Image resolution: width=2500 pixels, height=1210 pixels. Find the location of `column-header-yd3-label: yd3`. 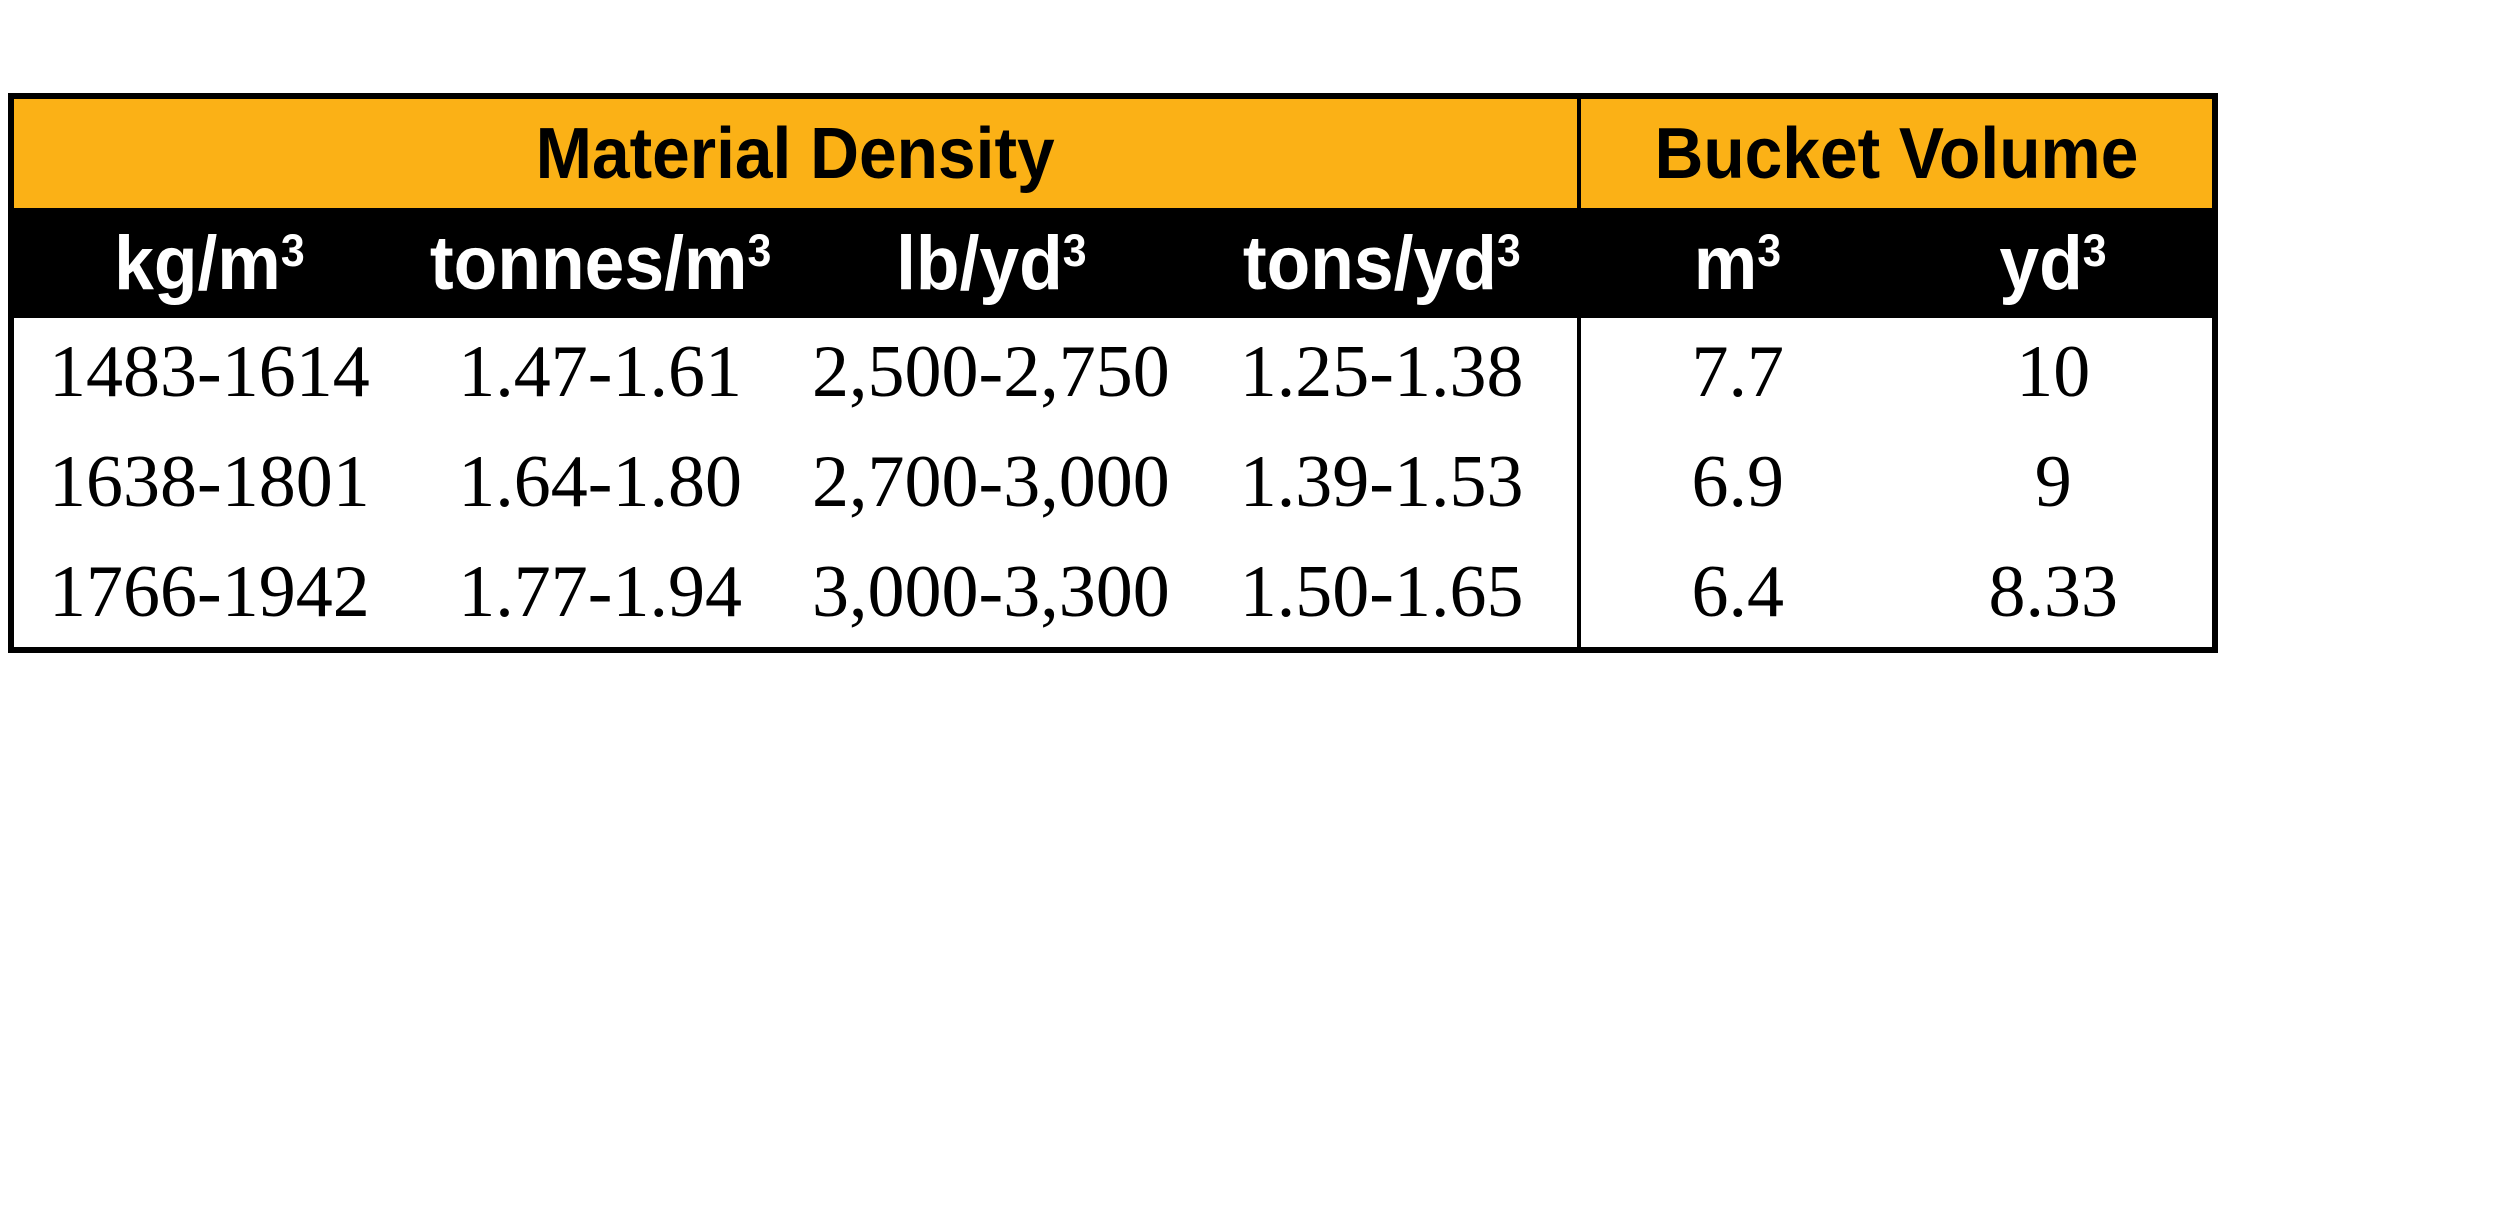

column-header-yd3-label: yd3 is located at coordinates (2053, 263).